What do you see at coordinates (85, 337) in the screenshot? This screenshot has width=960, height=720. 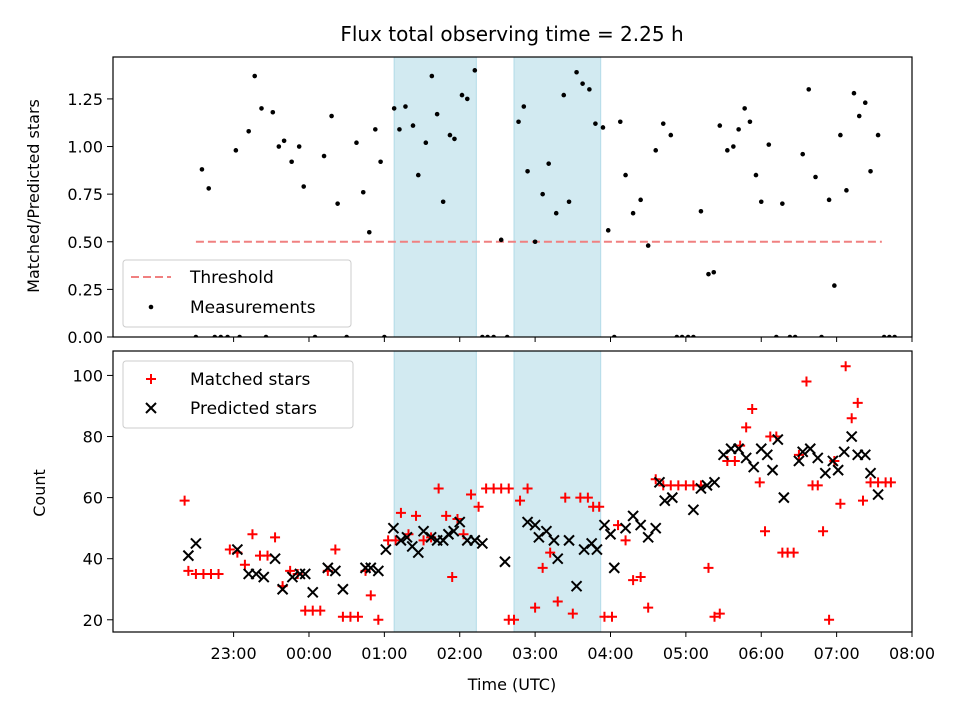 I see `y-tick-label: 0.00` at bounding box center [85, 337].